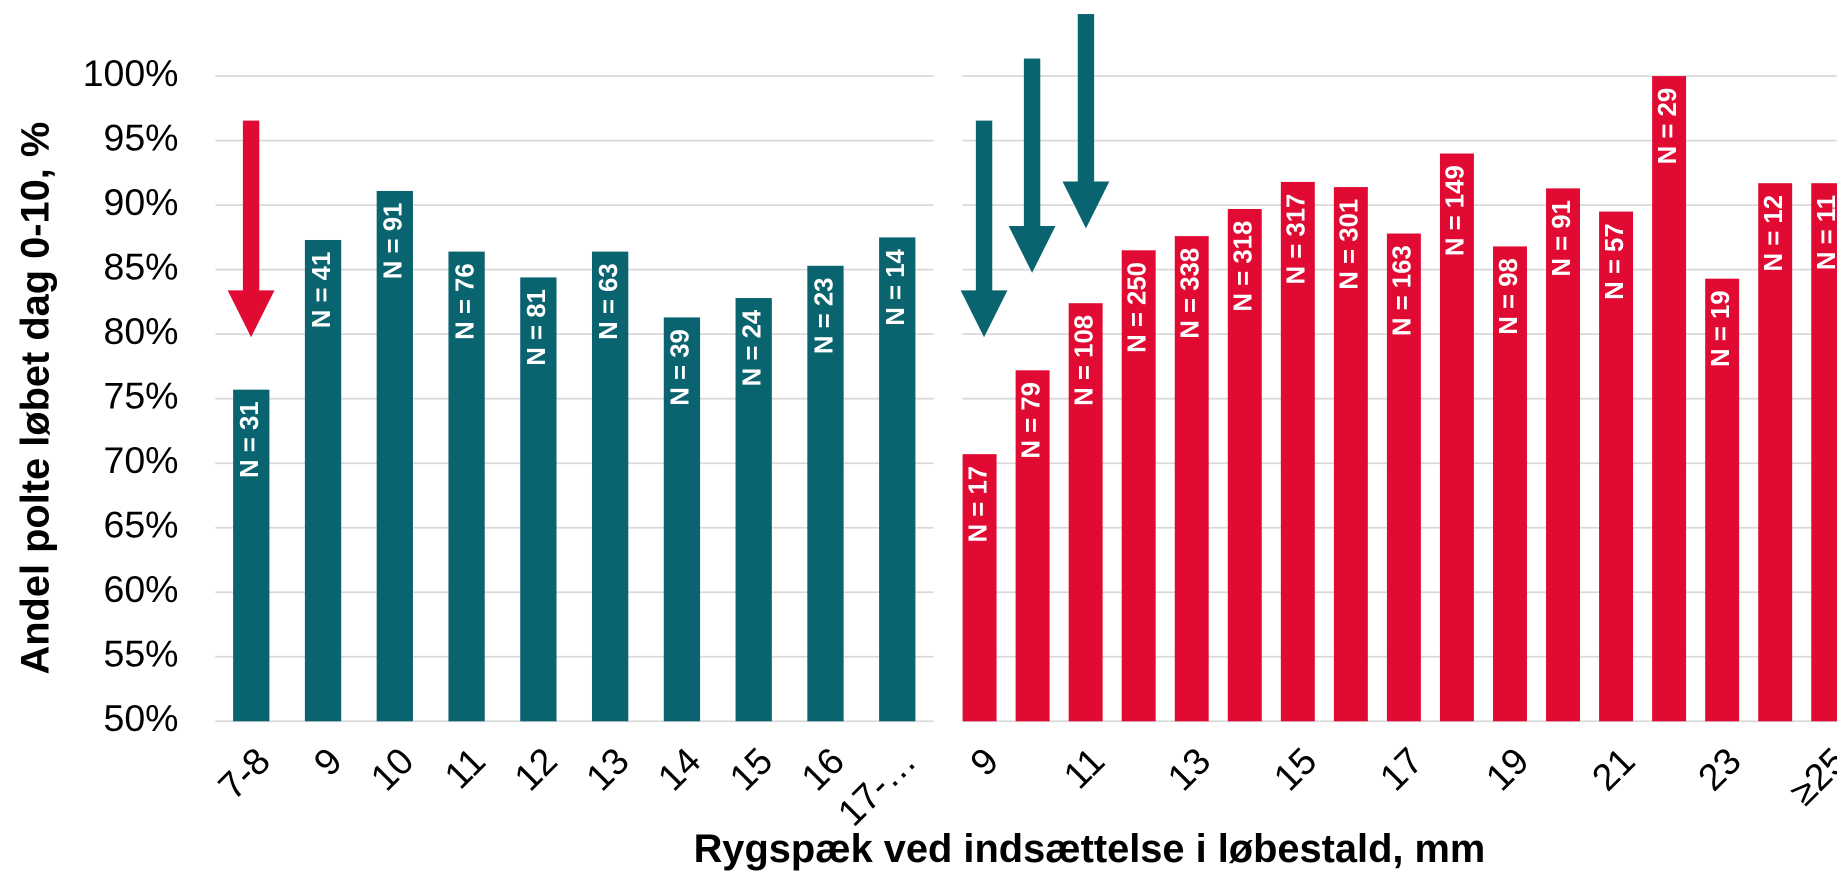  I want to click on y-axis-label: Andel polte løbet dag 0-10, %, so click(36, 398).